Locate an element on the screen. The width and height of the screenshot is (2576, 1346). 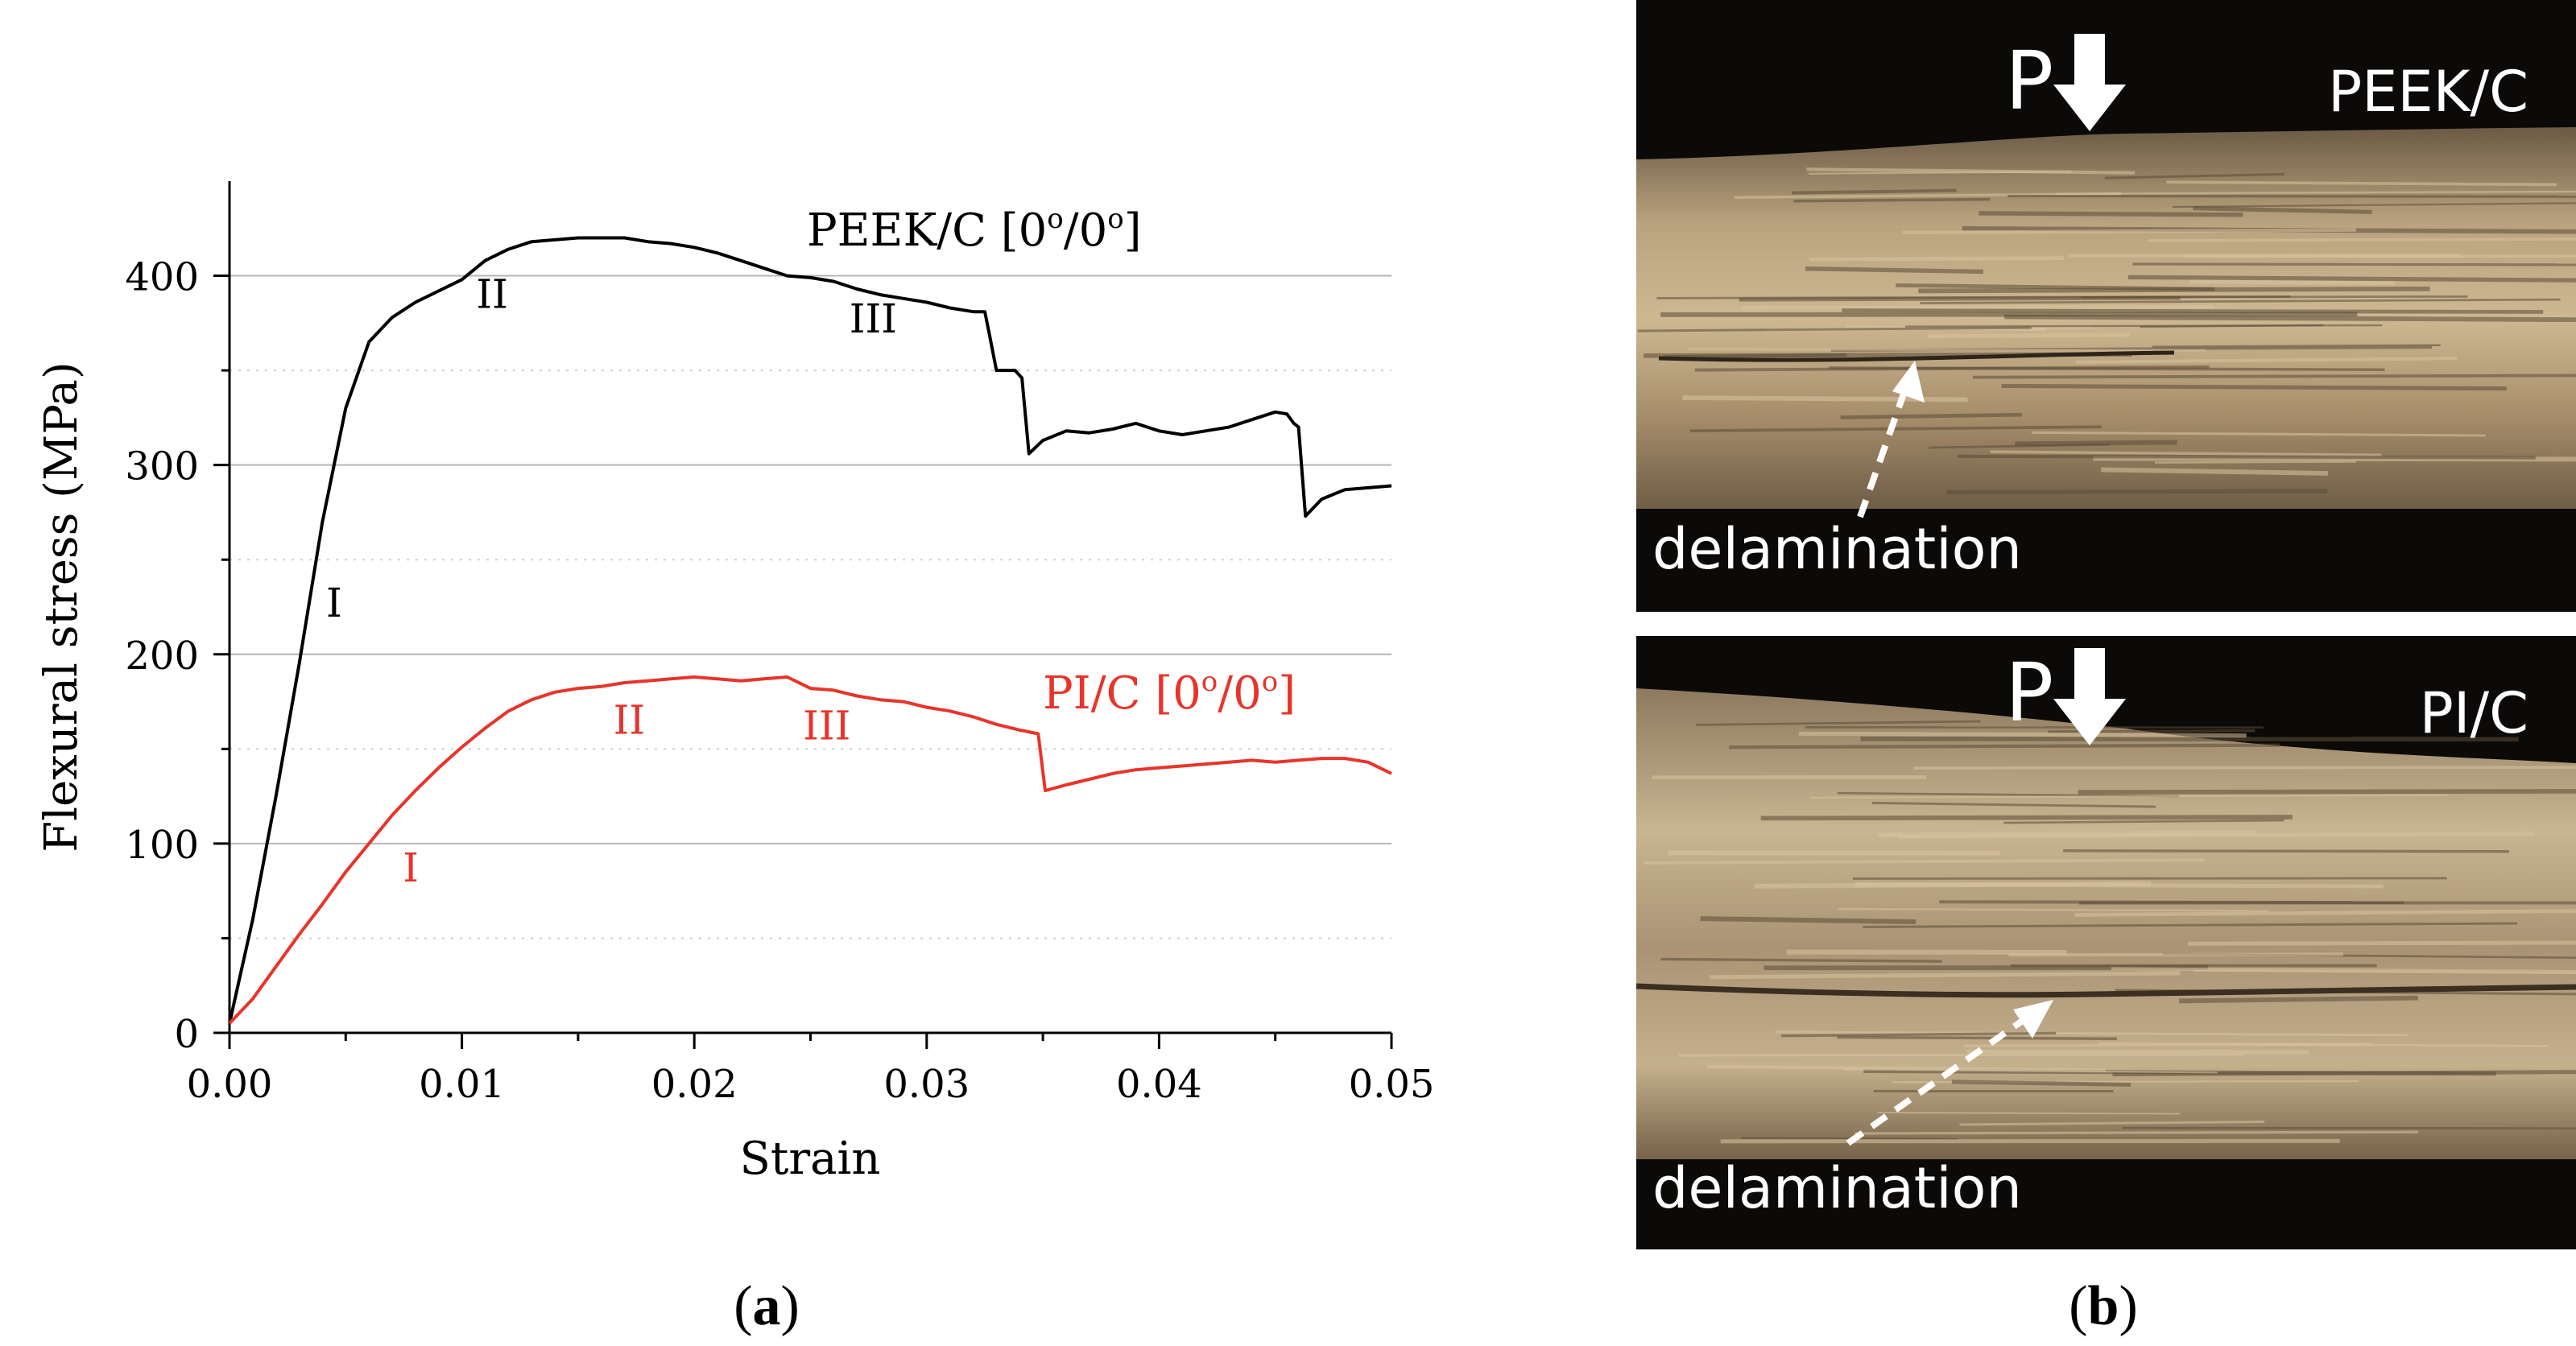
photo-peek-dashed-arrow-icon is located at coordinates (1883, 450).